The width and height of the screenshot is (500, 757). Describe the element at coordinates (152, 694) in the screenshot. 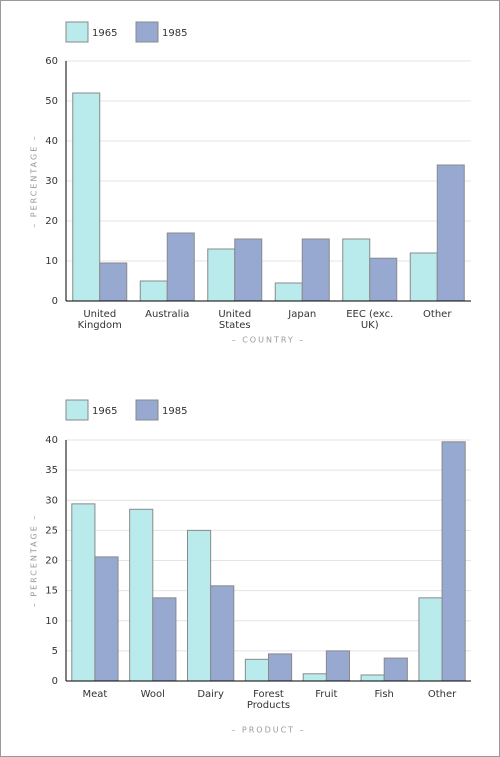

I see `x-tick-label: Wool` at that location.